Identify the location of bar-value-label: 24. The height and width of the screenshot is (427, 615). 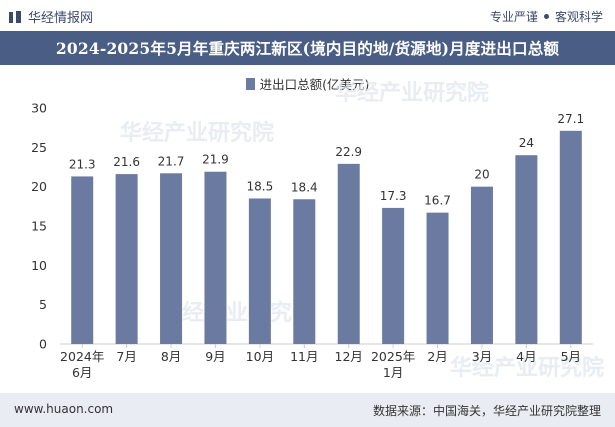
(526, 143).